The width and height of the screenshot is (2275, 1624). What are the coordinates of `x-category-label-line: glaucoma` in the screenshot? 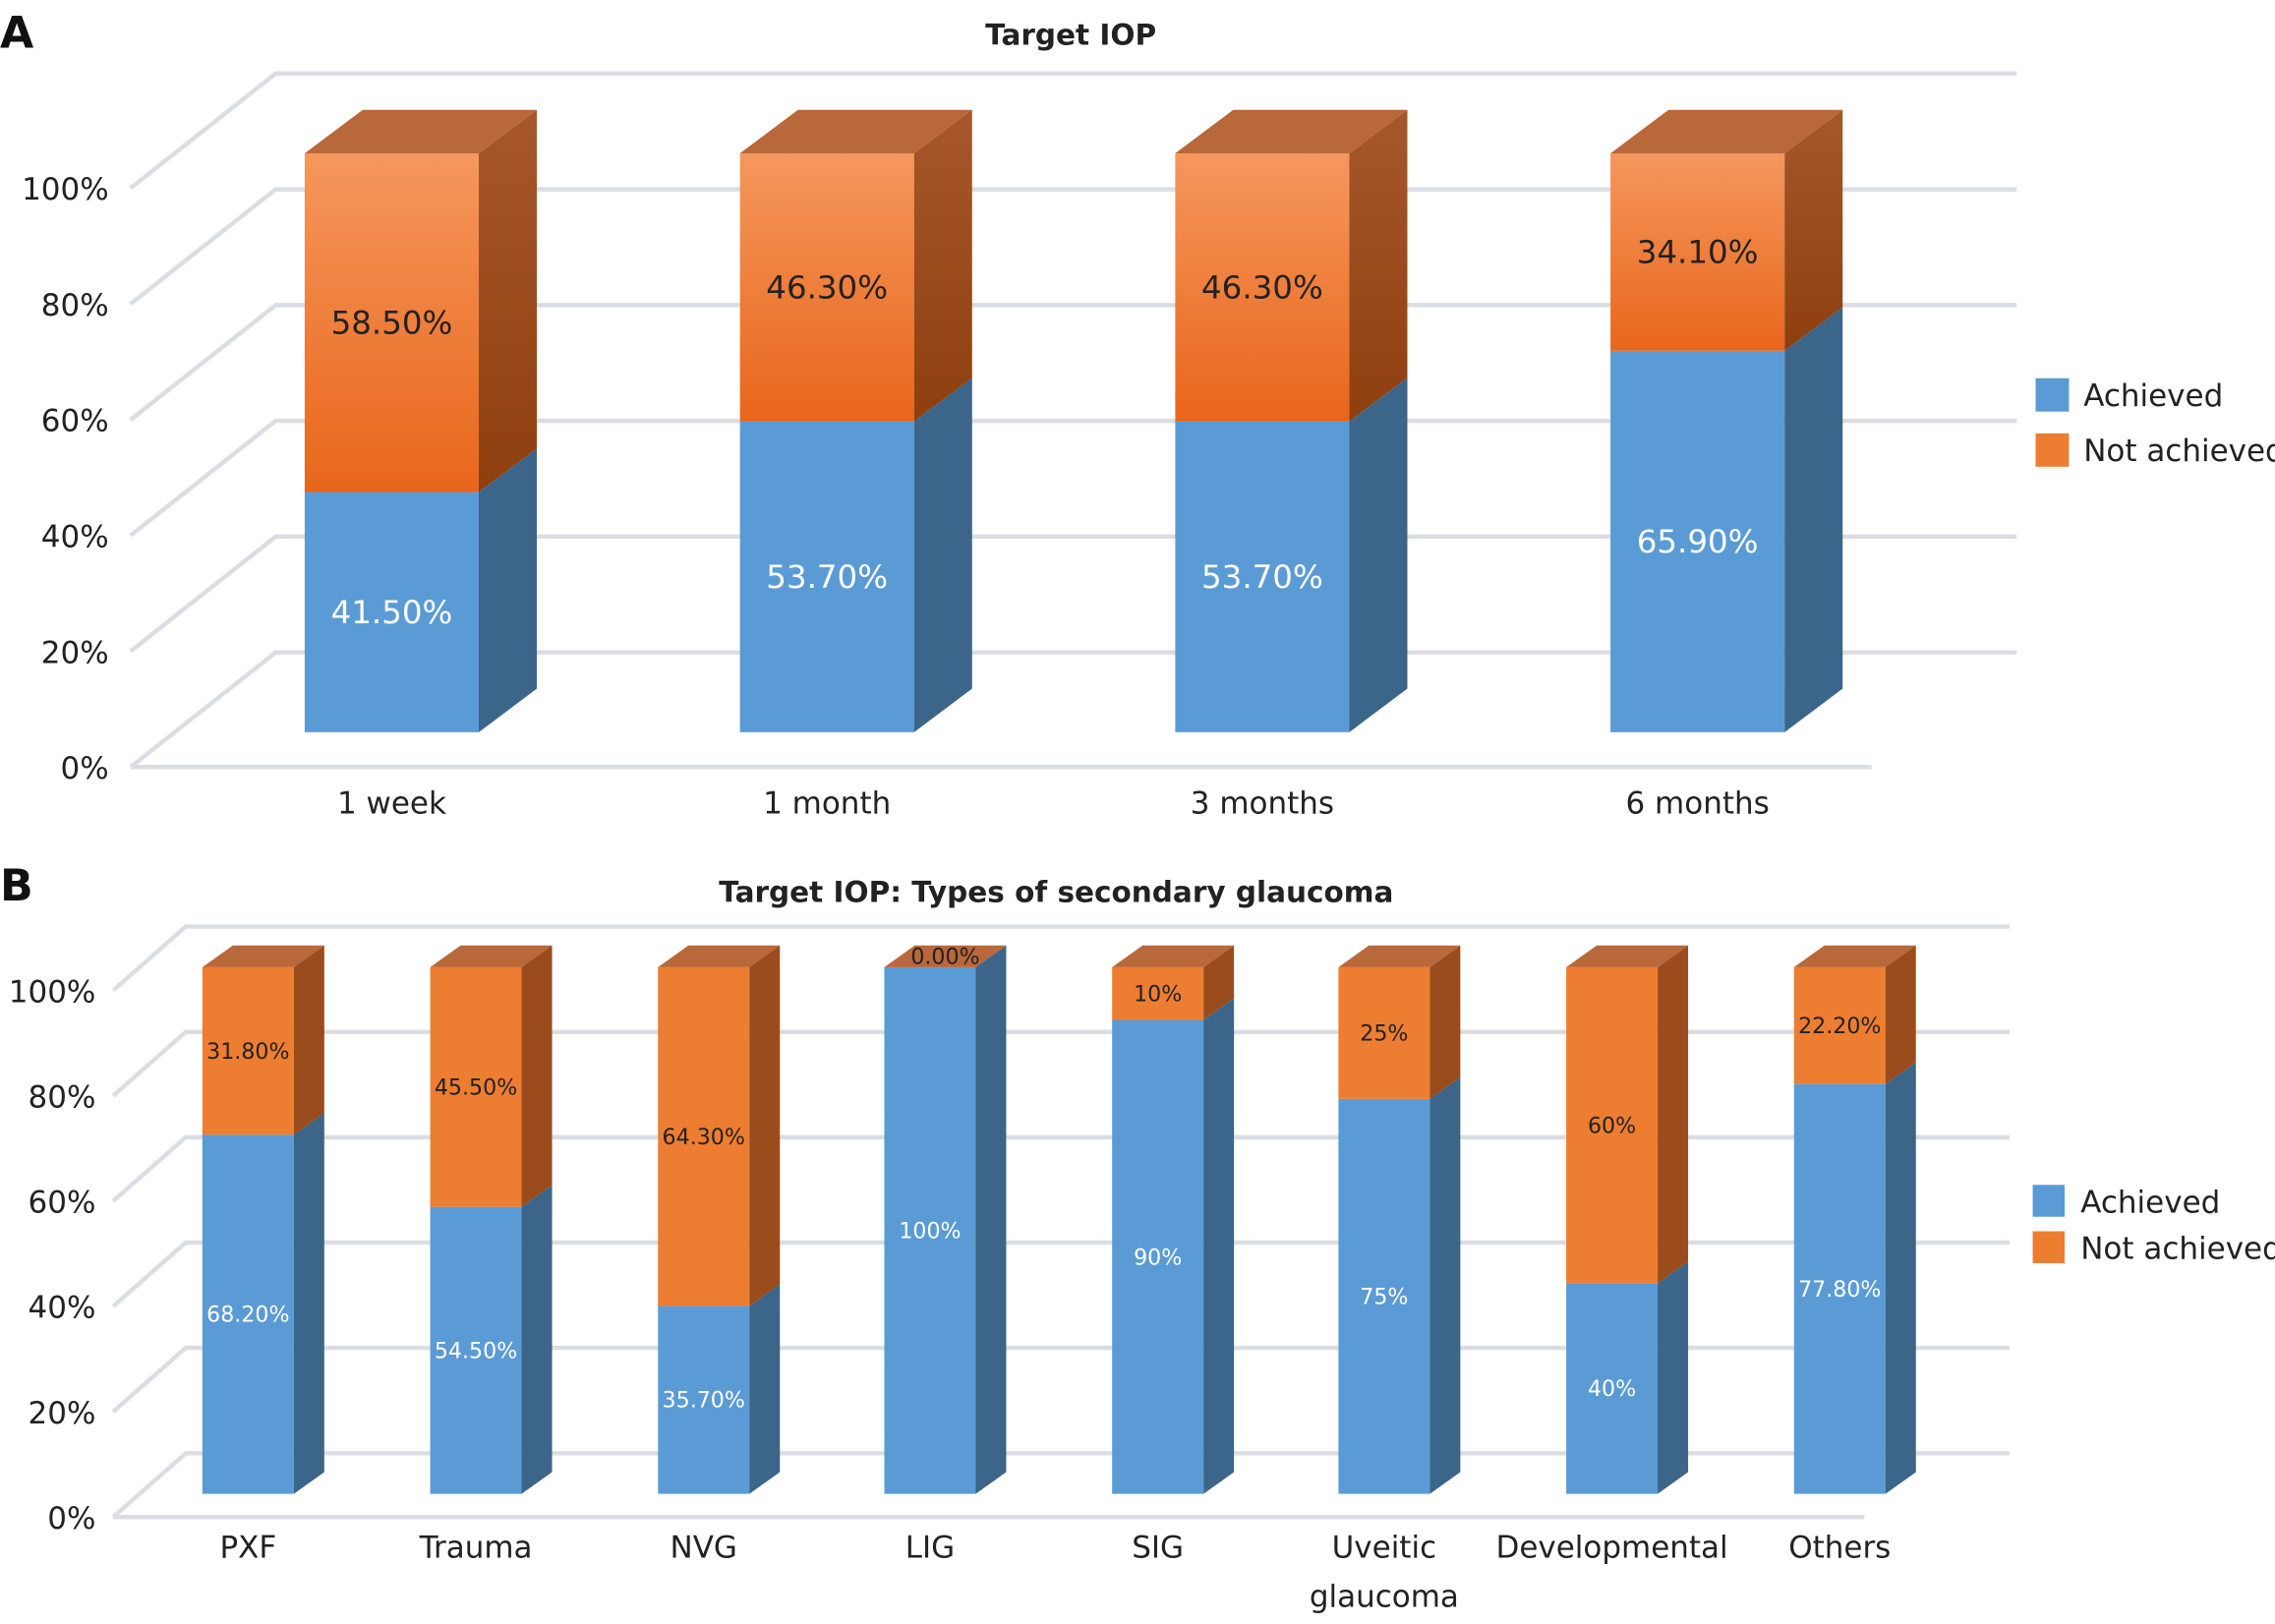 It's located at (1384, 1597).